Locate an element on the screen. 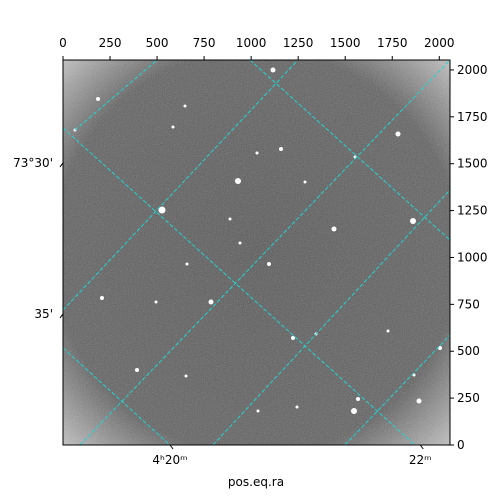  x-tick-label: 500 is located at coordinates (157, 43).